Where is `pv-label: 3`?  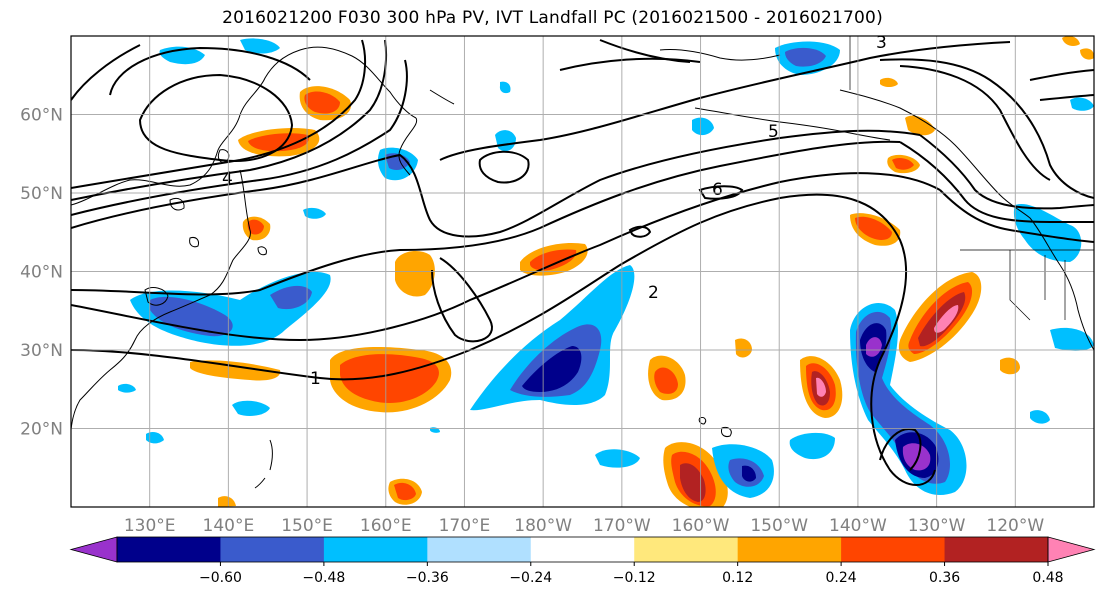
pv-label: 3 is located at coordinates (881, 43).